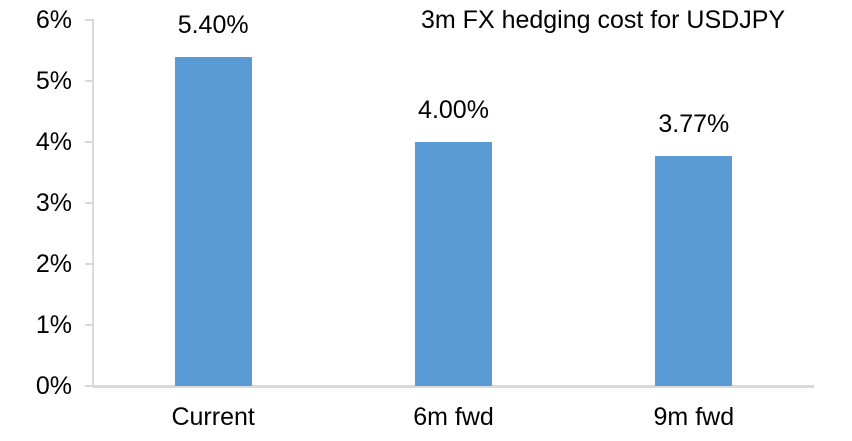  Describe the element at coordinates (453, 264) in the screenshot. I see `bar-6m-fwd` at that location.